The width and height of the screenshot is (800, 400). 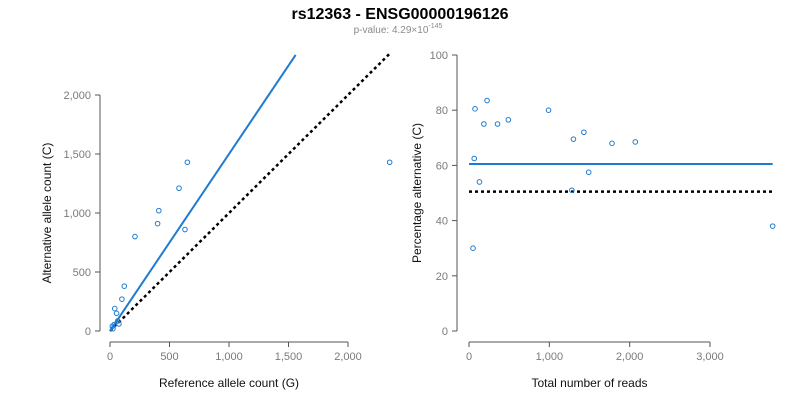 What do you see at coordinates (423, 30) in the screenshot?
I see `p-value-base: 10` at bounding box center [423, 30].